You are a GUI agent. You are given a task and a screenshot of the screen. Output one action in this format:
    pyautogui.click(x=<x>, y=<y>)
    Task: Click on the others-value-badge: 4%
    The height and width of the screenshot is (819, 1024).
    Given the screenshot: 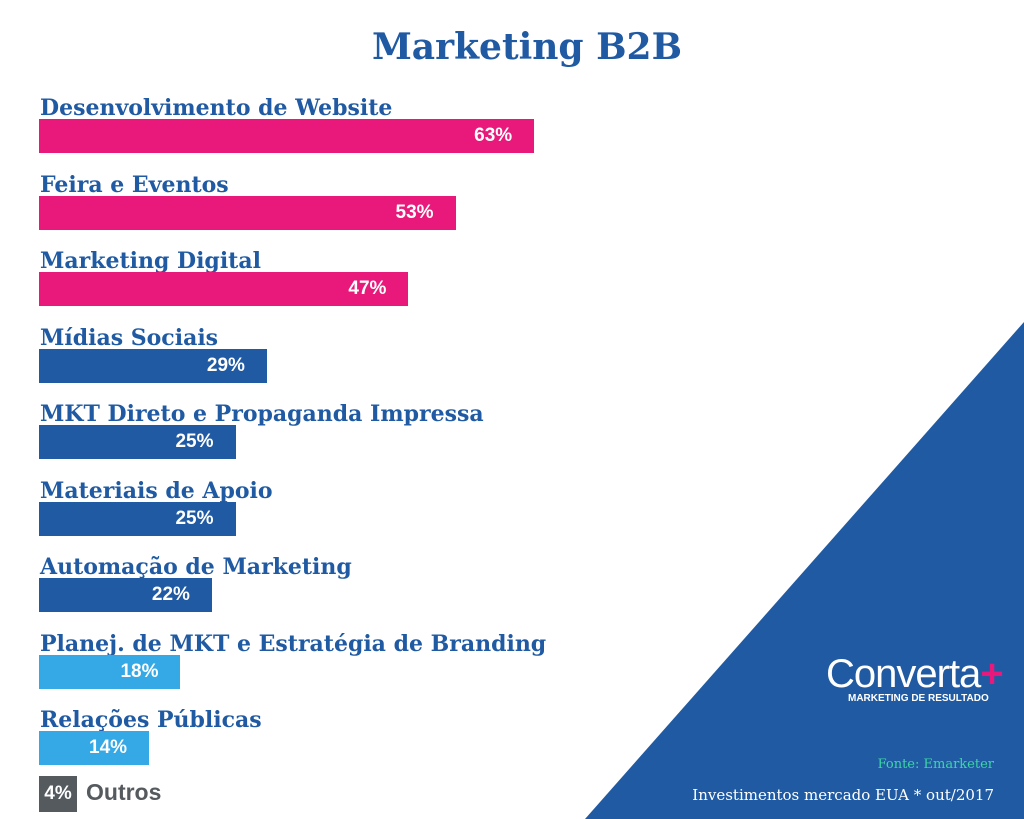 What is the action you would take?
    pyautogui.click(x=58, y=794)
    